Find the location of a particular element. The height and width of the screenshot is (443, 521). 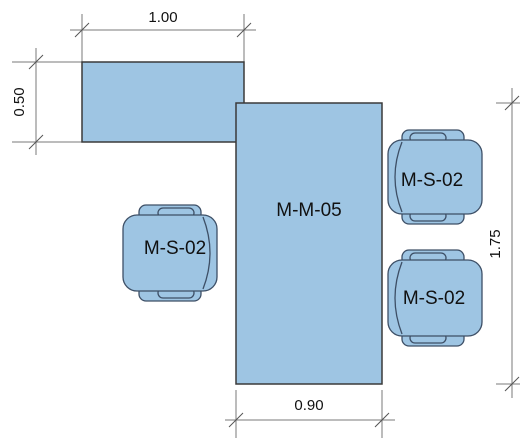

dimension-top-width: 1.00 is located at coordinates (163, 35).